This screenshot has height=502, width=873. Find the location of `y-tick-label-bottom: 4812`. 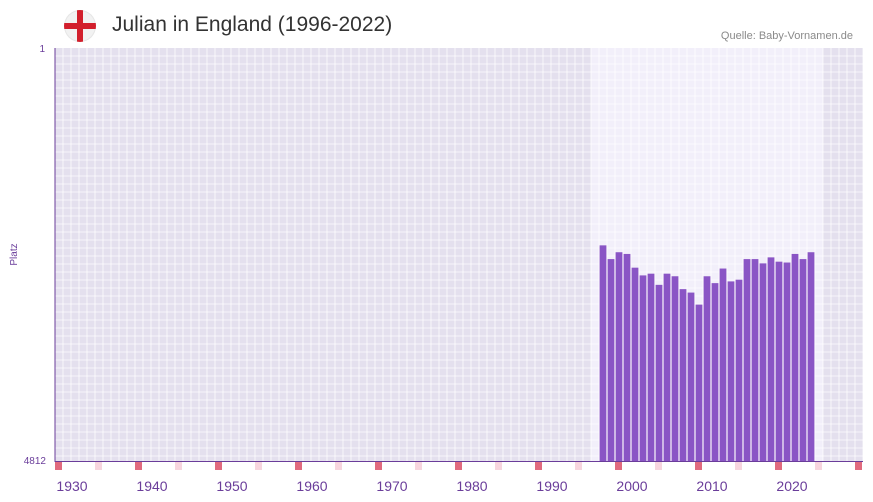

y-tick-label-bottom: 4812 is located at coordinates (35, 461).